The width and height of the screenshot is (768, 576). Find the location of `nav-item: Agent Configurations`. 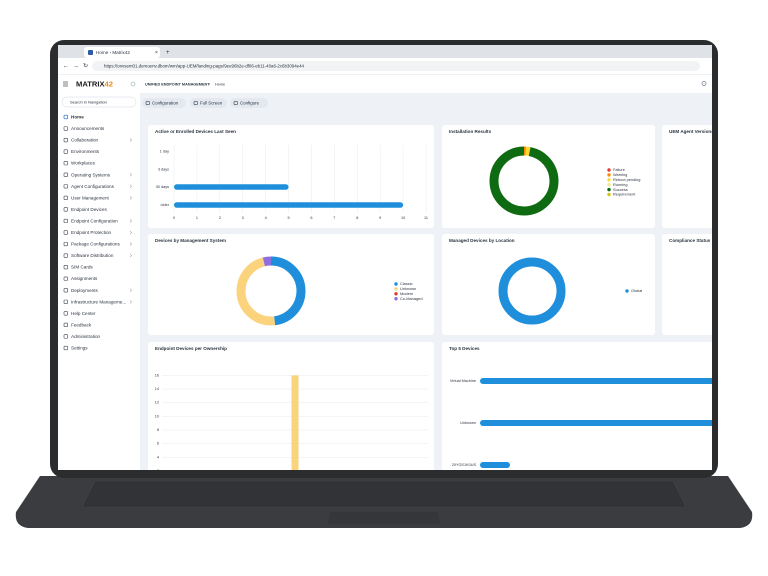

nav-item: Agent Configurations is located at coordinates (93, 186).